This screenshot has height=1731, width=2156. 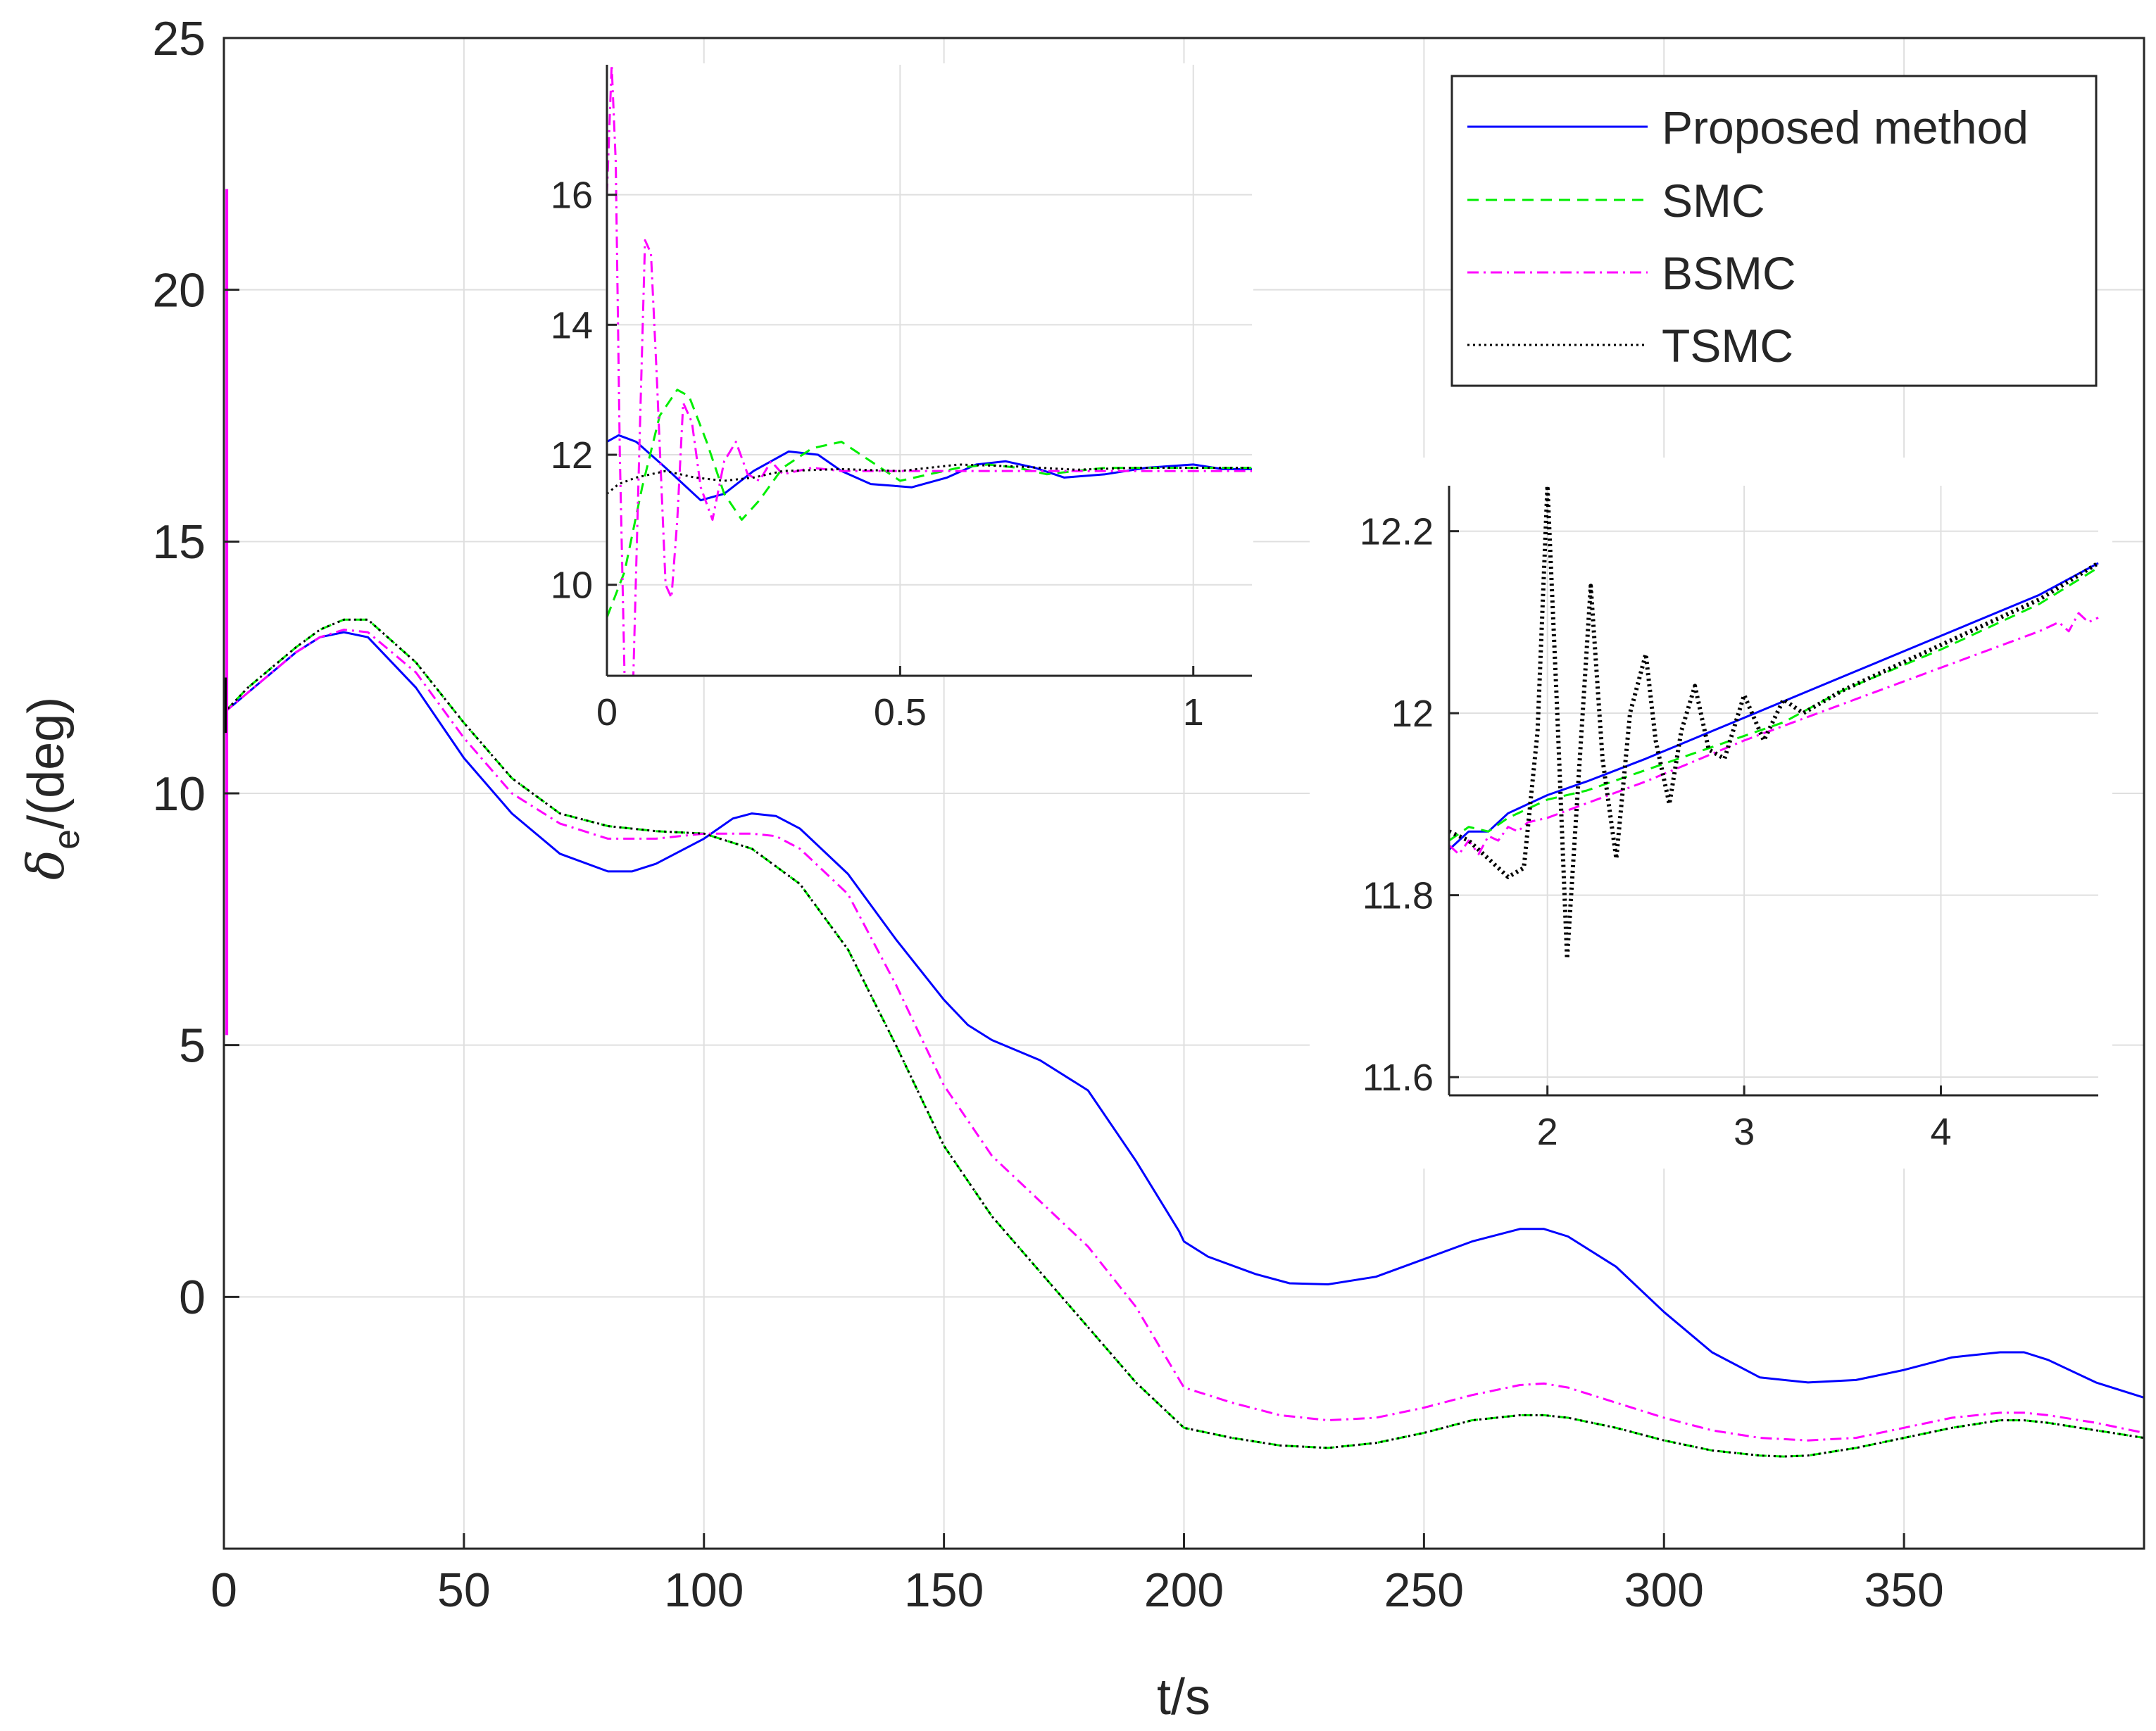 I want to click on y-axis-label-symbol: δ, so click(x=45, y=865).